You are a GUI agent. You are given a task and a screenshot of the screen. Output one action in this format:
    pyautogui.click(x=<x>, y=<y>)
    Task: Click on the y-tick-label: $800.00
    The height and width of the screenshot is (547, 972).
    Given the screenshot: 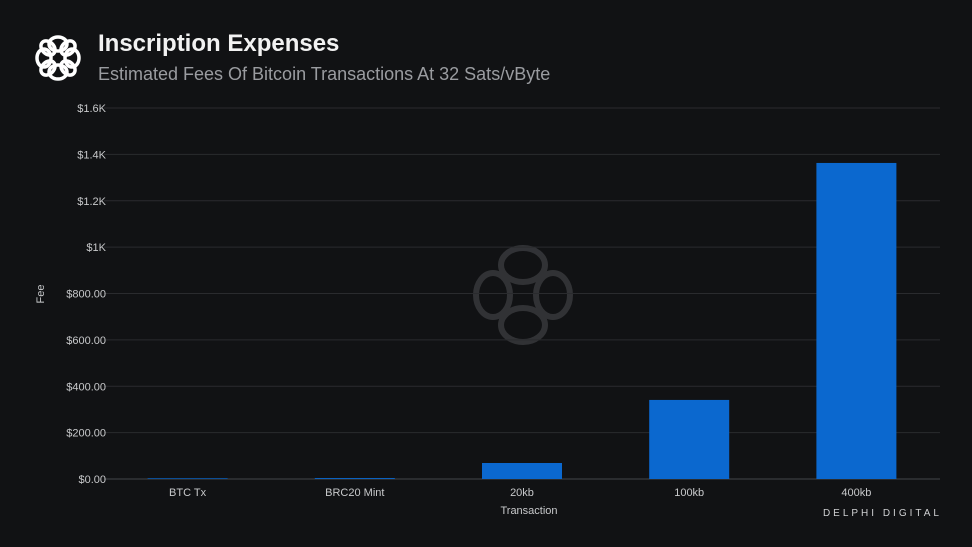 What is the action you would take?
    pyautogui.click(x=86, y=295)
    